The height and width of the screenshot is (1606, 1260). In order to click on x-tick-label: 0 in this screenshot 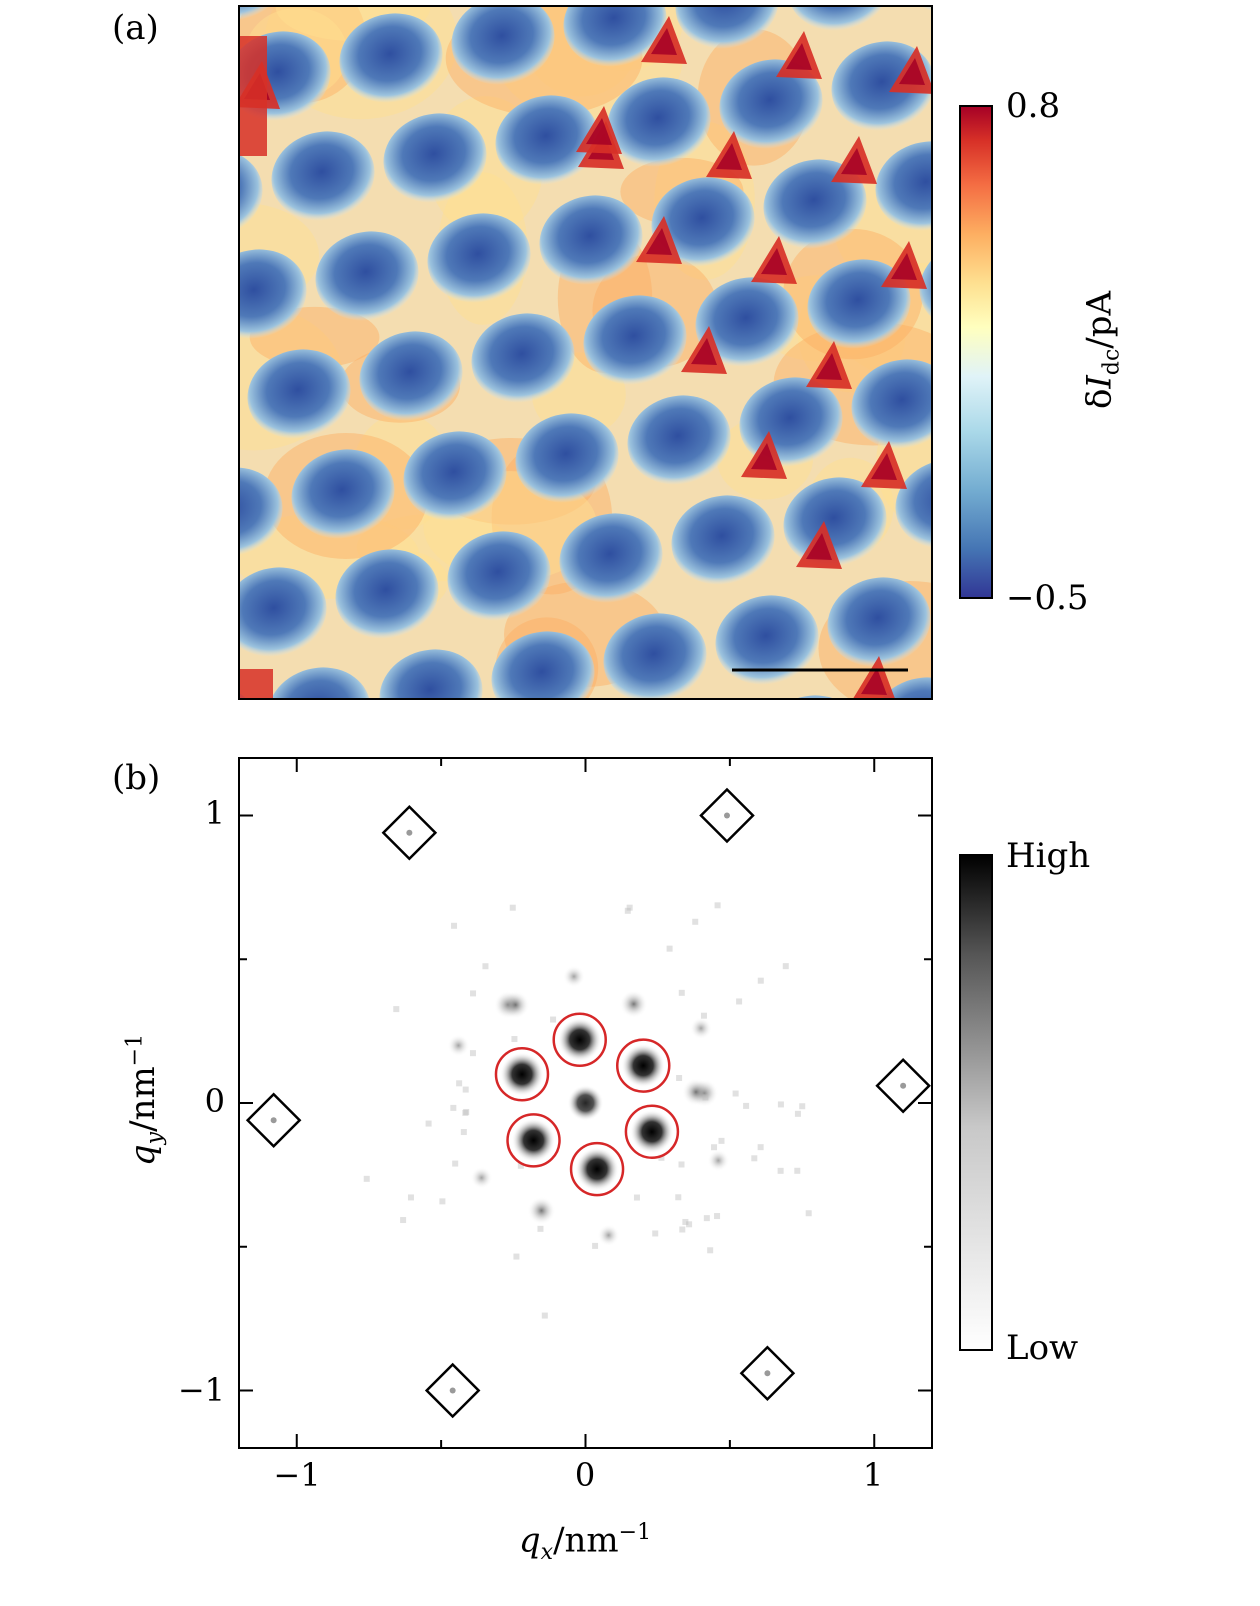, I will do `click(585, 1475)`.